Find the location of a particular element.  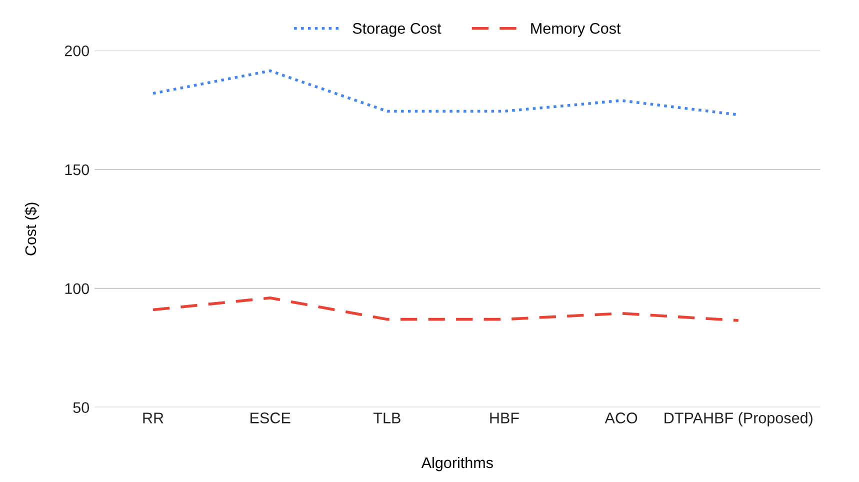

x-axis-title: Algorithms is located at coordinates (457, 464).